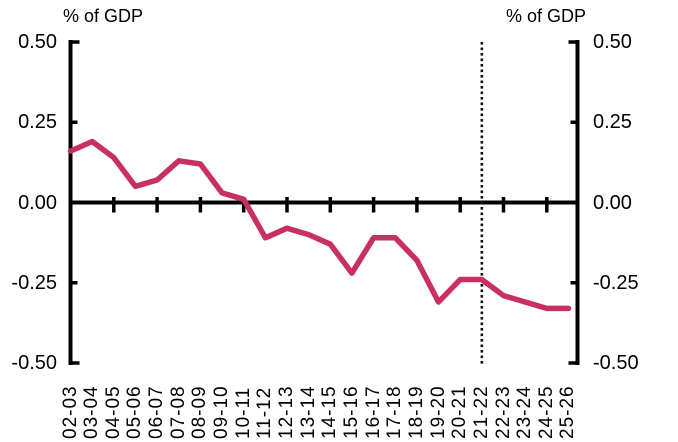  Describe the element at coordinates (568, 412) in the screenshot. I see `x-tick-label: 25-26` at that location.